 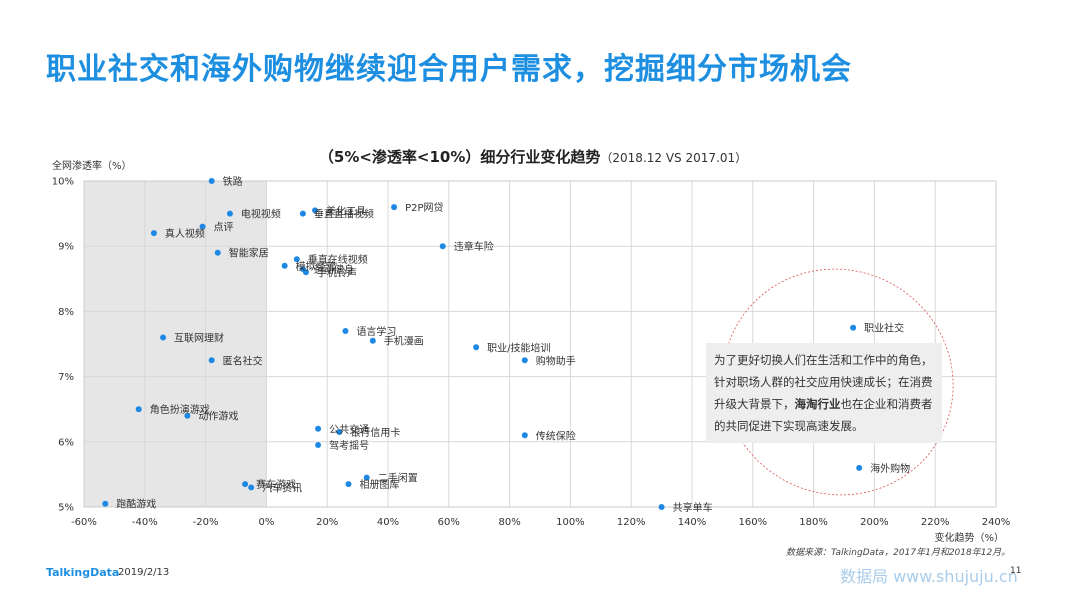 What do you see at coordinates (935, 522) in the screenshot?
I see `x-tick-label: 220%` at bounding box center [935, 522].